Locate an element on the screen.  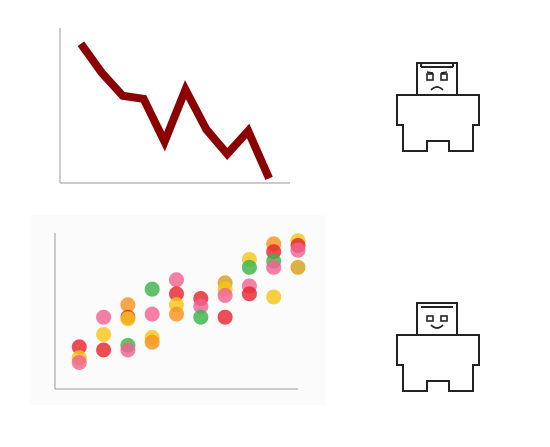
robot-happy-icon is located at coordinates (438, 350).